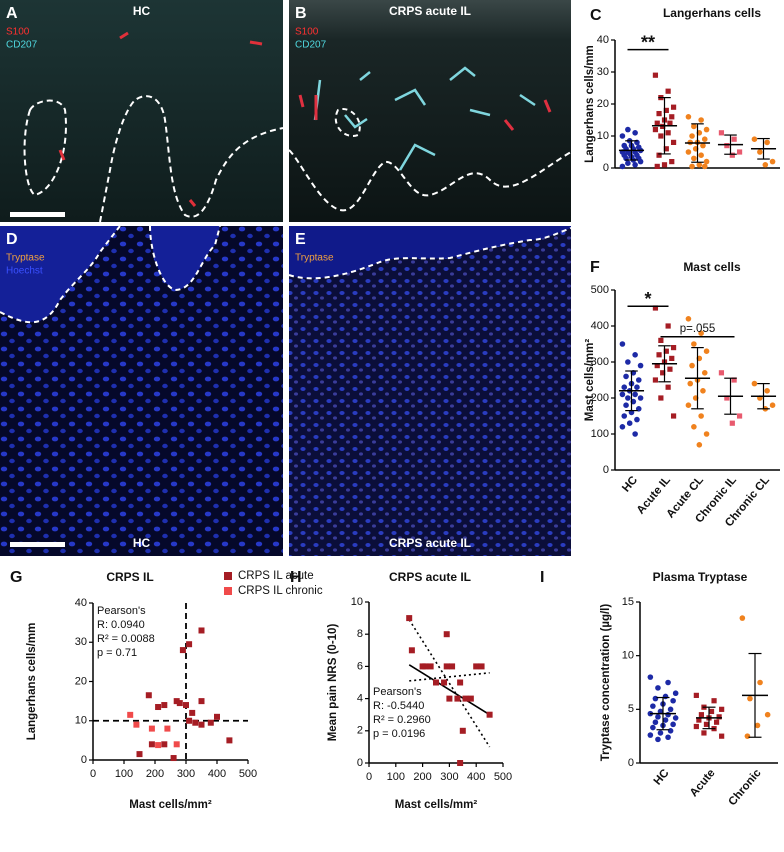 This screenshot has width=784, height=852. I want to click on significance-label: **, so click(648, 42).